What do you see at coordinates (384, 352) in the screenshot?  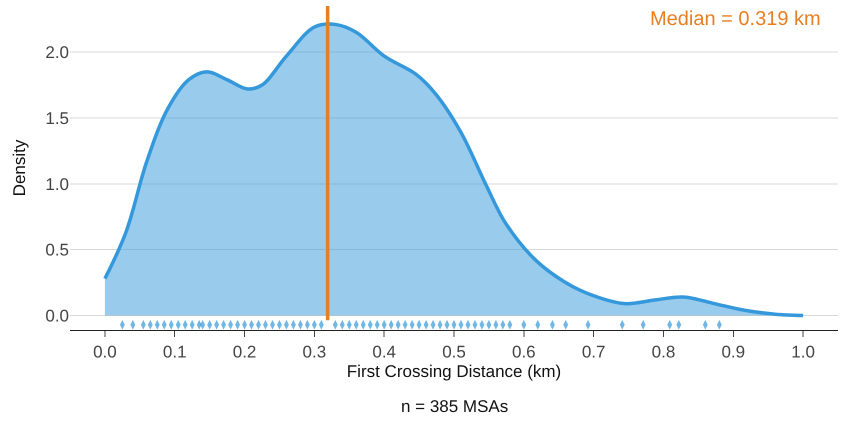 I see `x-tick-label: 0.4` at bounding box center [384, 352].